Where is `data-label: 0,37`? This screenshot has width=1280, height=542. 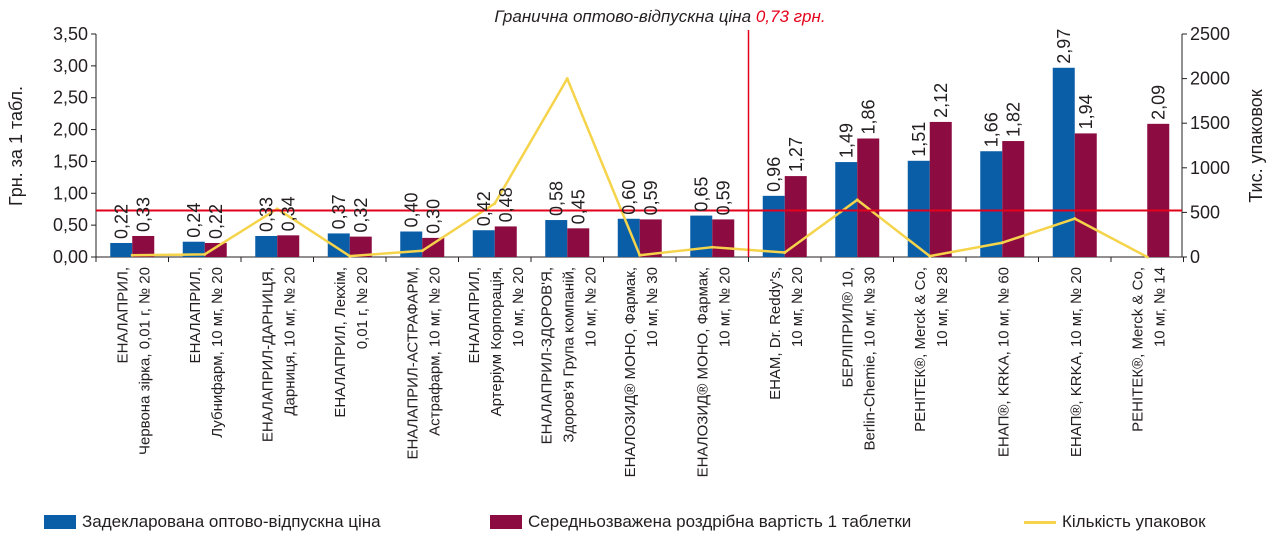 data-label: 0,37 is located at coordinates (339, 211).